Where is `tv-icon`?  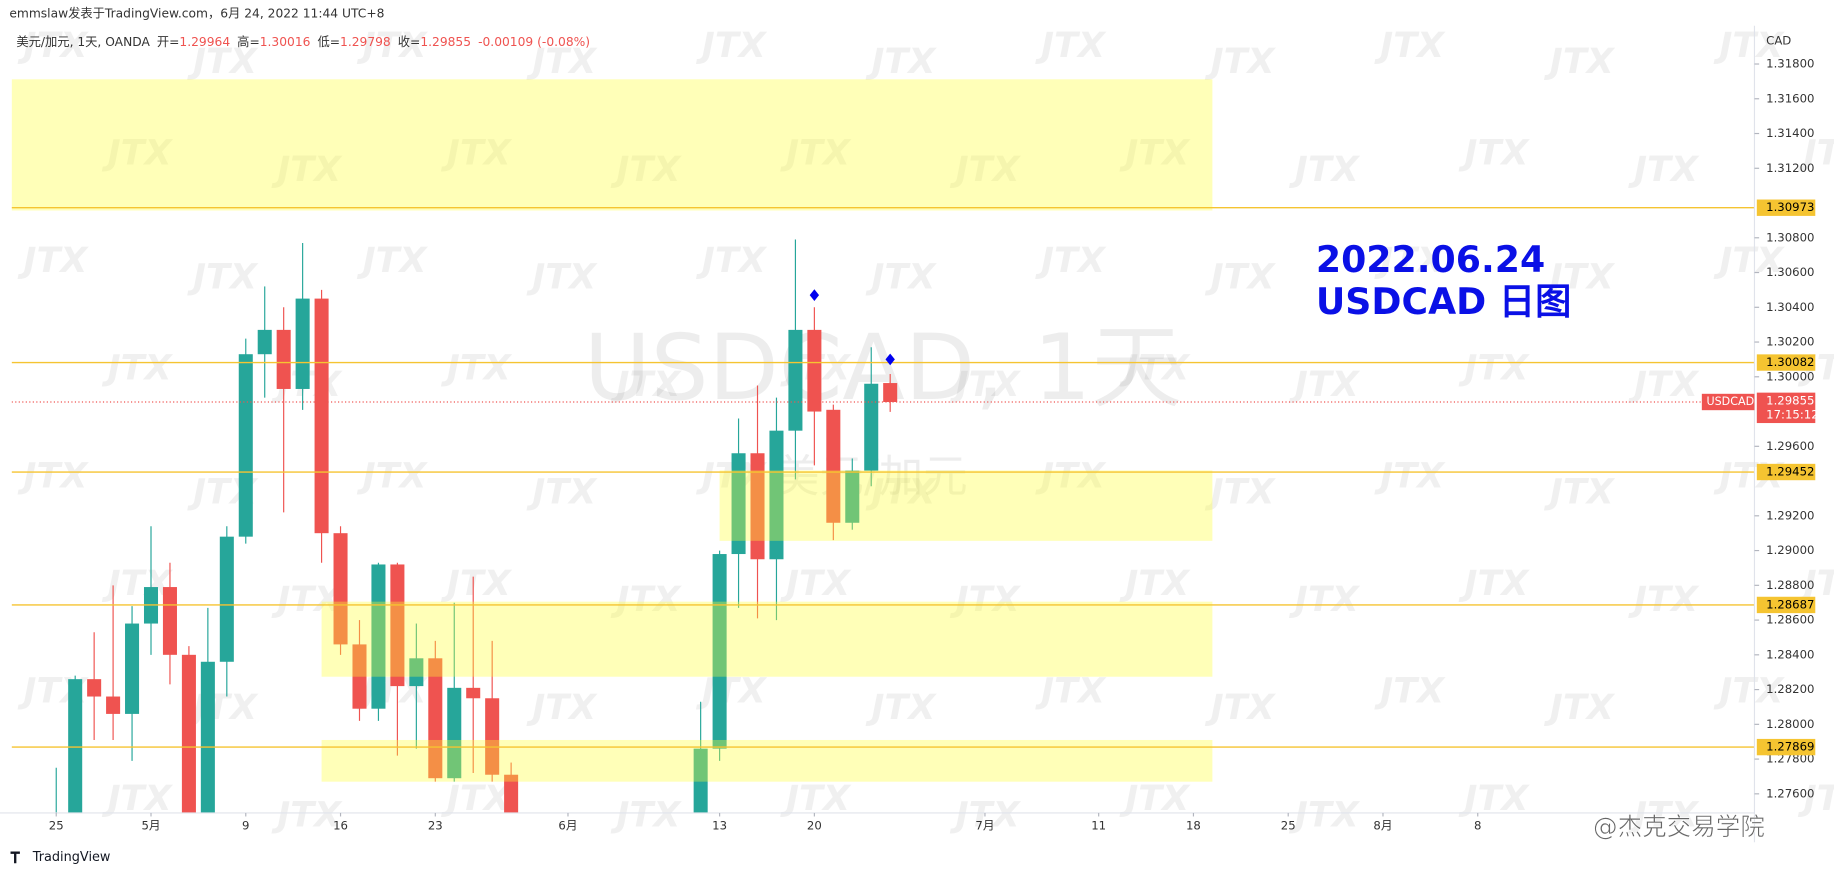 tv-icon is located at coordinates (15, 857).